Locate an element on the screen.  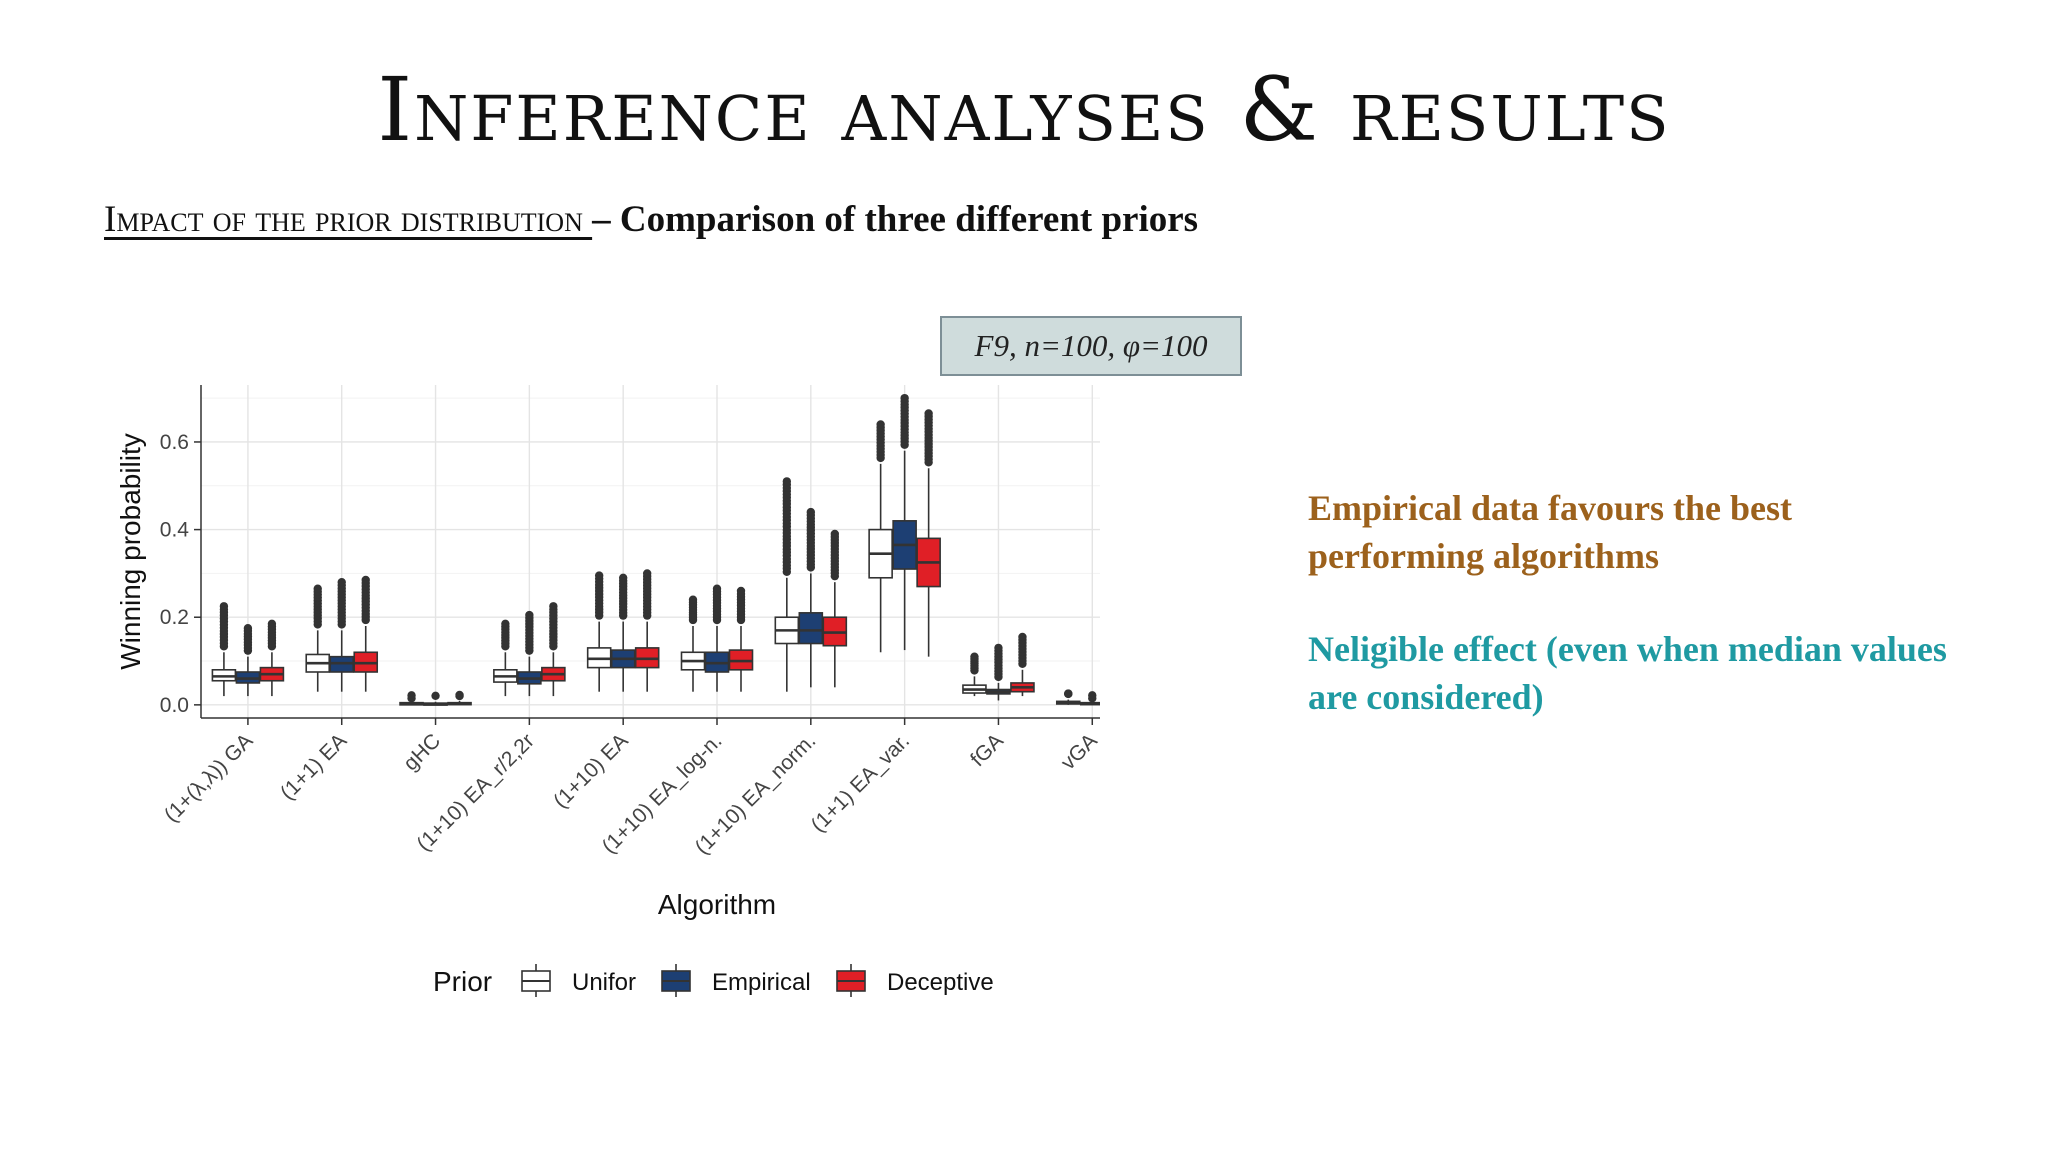
x-tick-label: vGA is located at coordinates (1078, 751).